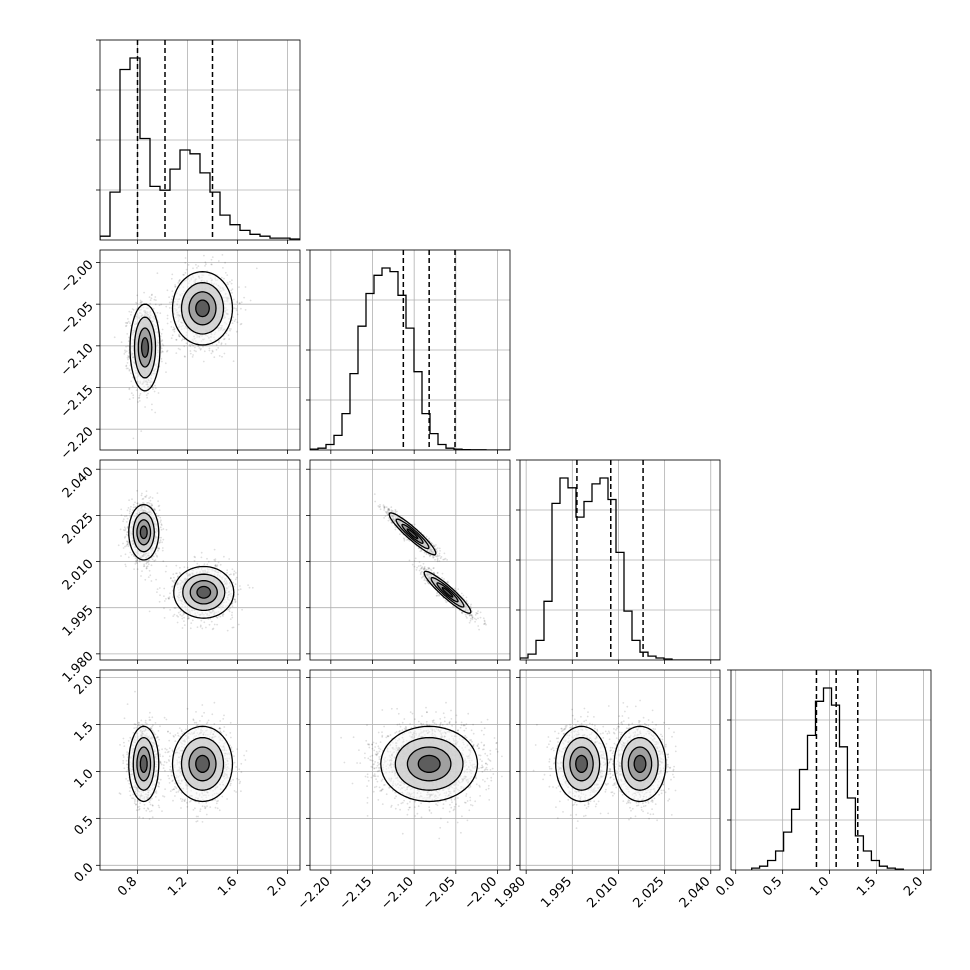 The width and height of the screenshot is (970, 970). What do you see at coordinates (410, 349) in the screenshot?
I see `grid-lines` at bounding box center [410, 349].